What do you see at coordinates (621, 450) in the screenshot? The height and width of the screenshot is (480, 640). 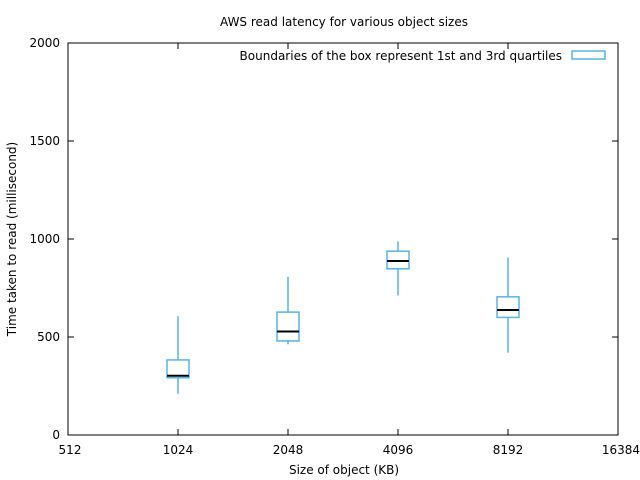 I see `x-tick-label: 16384` at bounding box center [621, 450].